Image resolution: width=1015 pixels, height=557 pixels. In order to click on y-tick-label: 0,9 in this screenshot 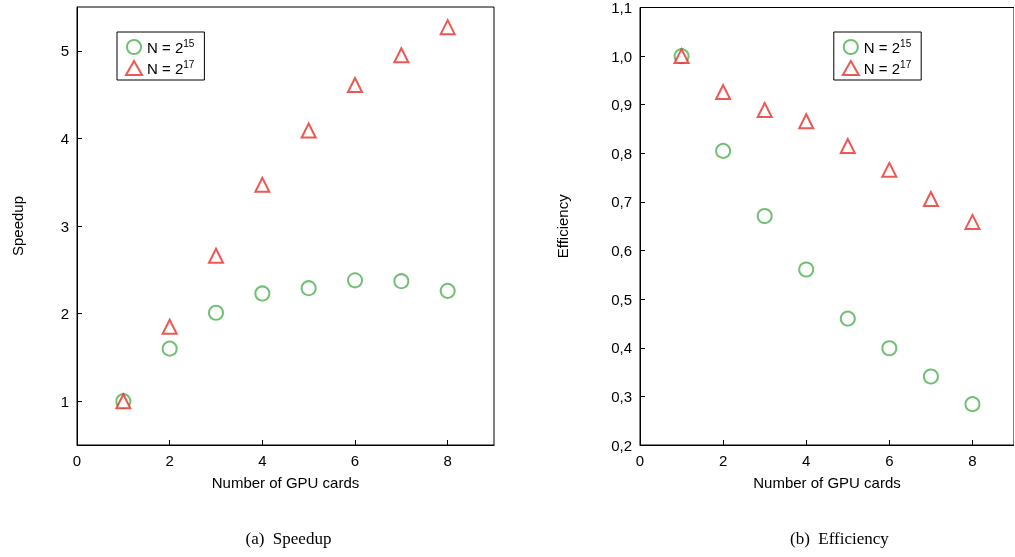, I will do `click(621, 105)`.